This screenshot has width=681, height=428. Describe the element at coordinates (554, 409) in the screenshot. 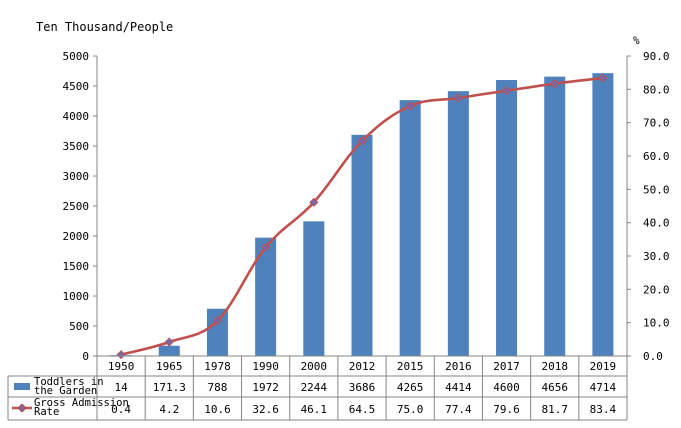

I see `table-cell-line-value: 81.7` at that location.